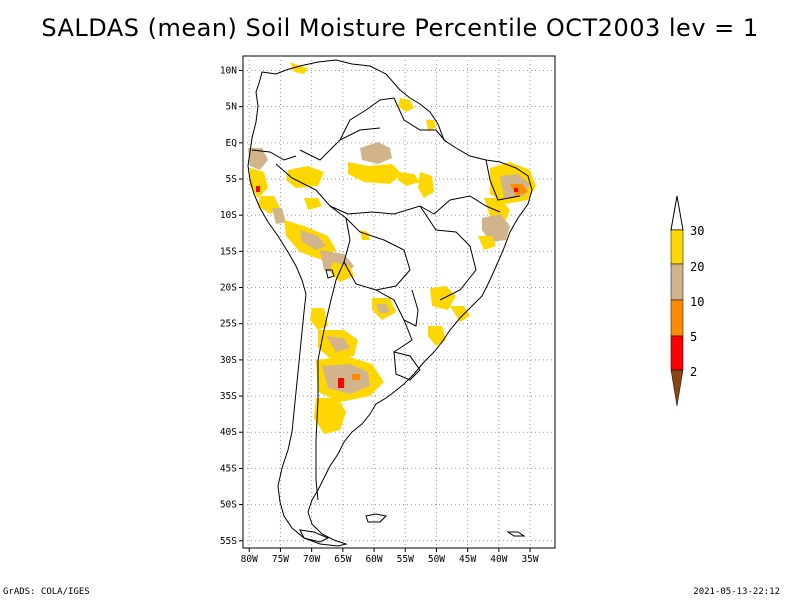 The width and height of the screenshot is (800, 600). Describe the element at coordinates (330, 274) in the screenshot. I see `lake-titicaca` at that location.